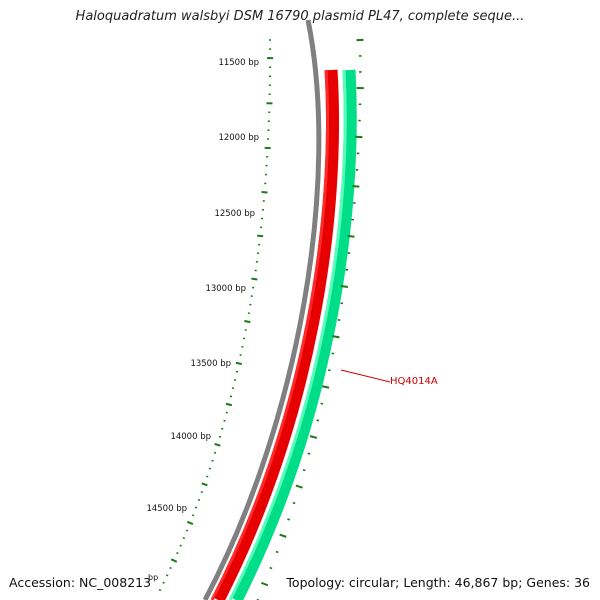 The height and width of the screenshot is (600, 600). What do you see at coordinates (234, 214) in the screenshot?
I see `ruler-label: 12500 bp` at bounding box center [234, 214].